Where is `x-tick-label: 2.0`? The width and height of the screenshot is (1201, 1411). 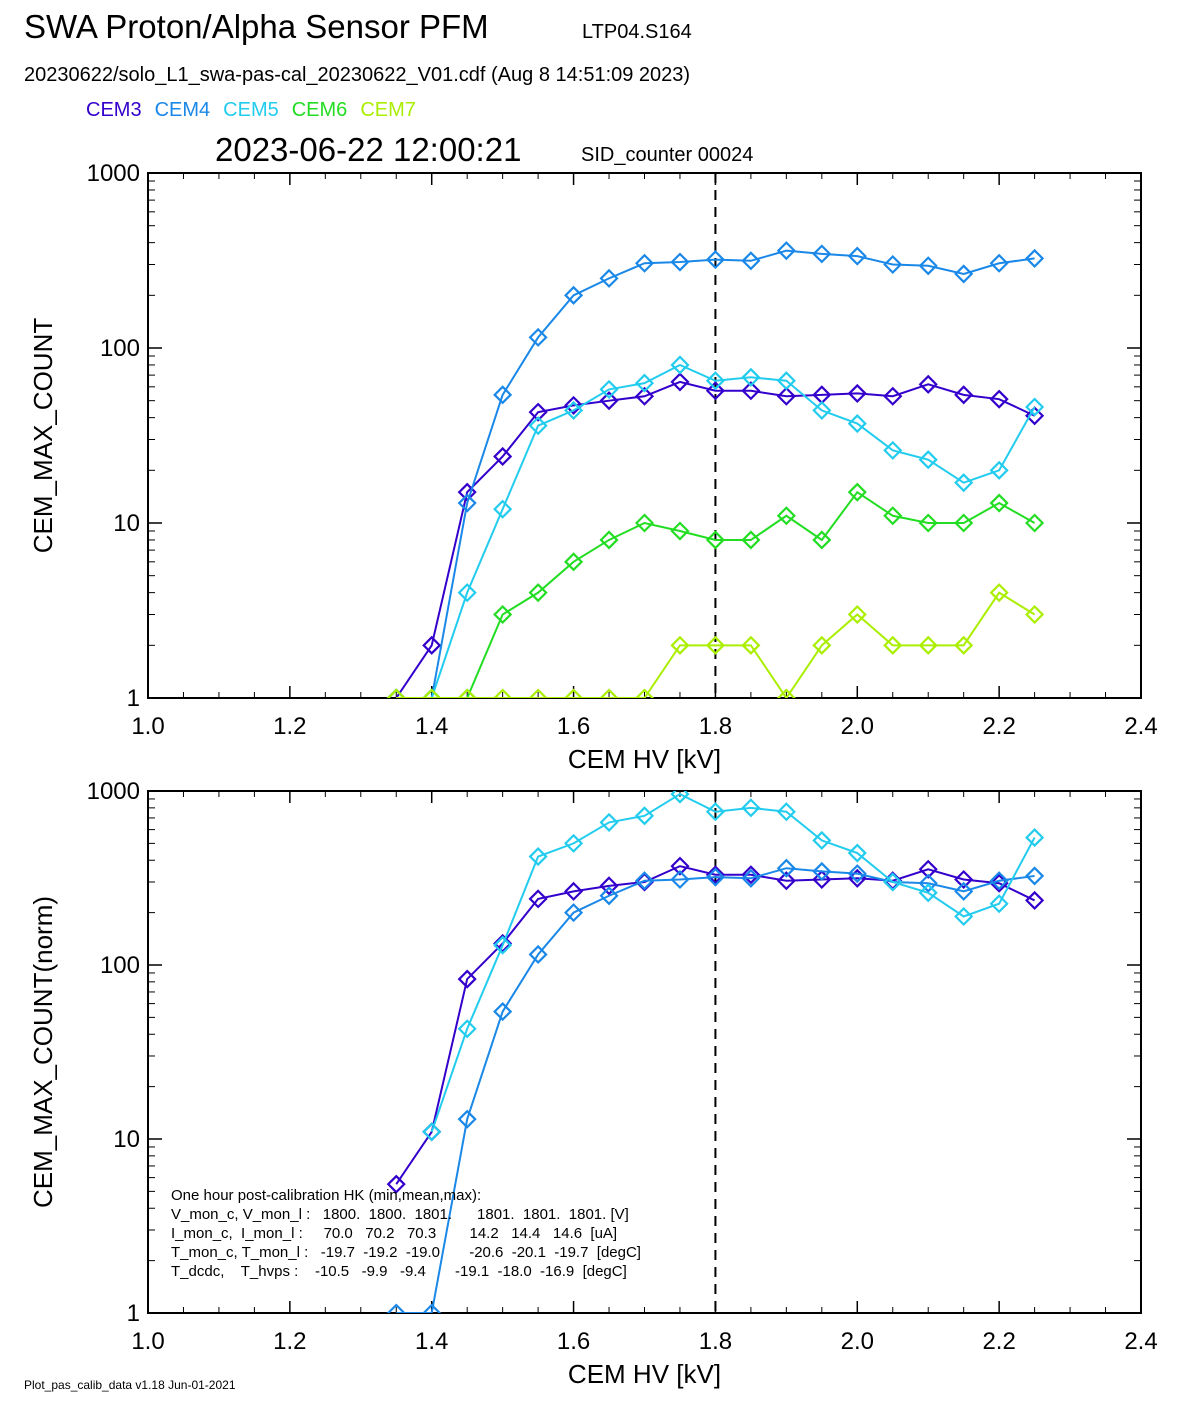 x-tick-label: 2.0 is located at coordinates (857, 726).